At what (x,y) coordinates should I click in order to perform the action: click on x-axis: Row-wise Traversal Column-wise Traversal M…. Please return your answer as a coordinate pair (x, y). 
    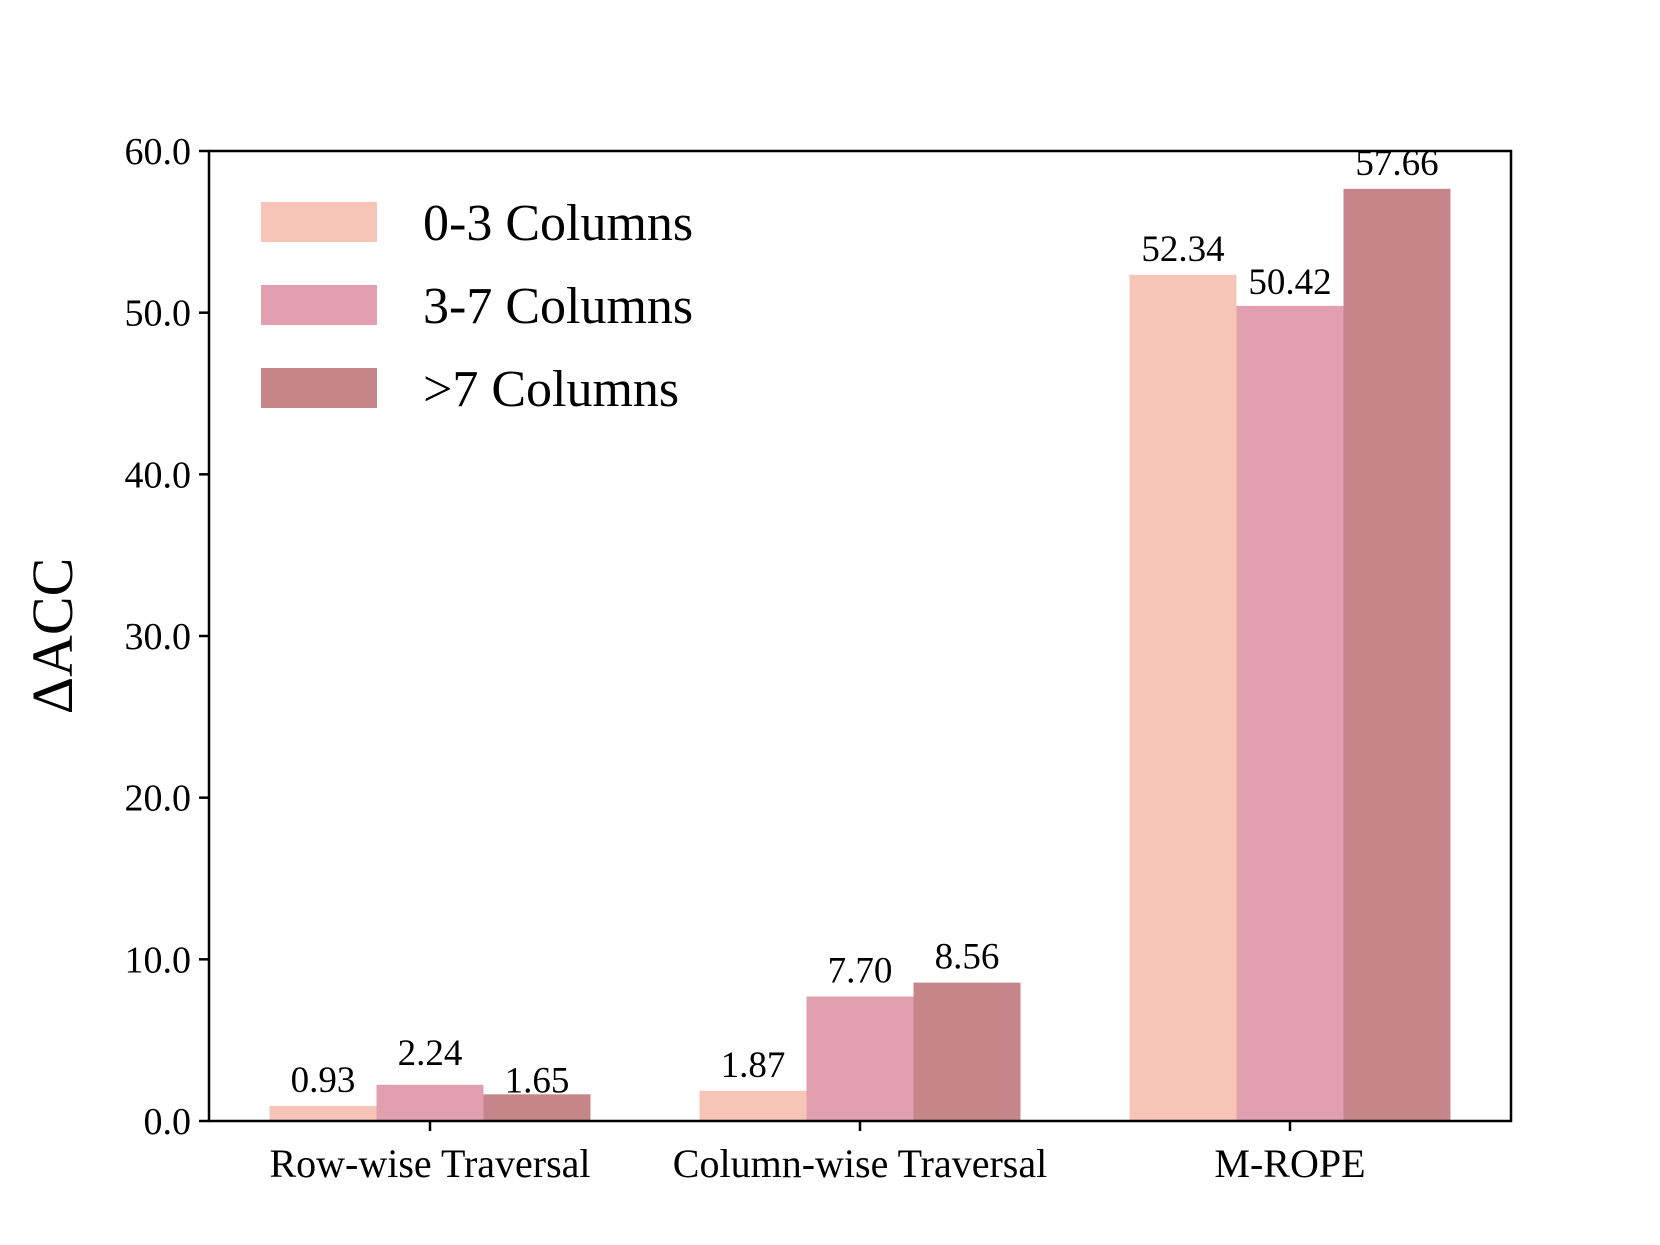
    Looking at the image, I should click on (817, 1153).